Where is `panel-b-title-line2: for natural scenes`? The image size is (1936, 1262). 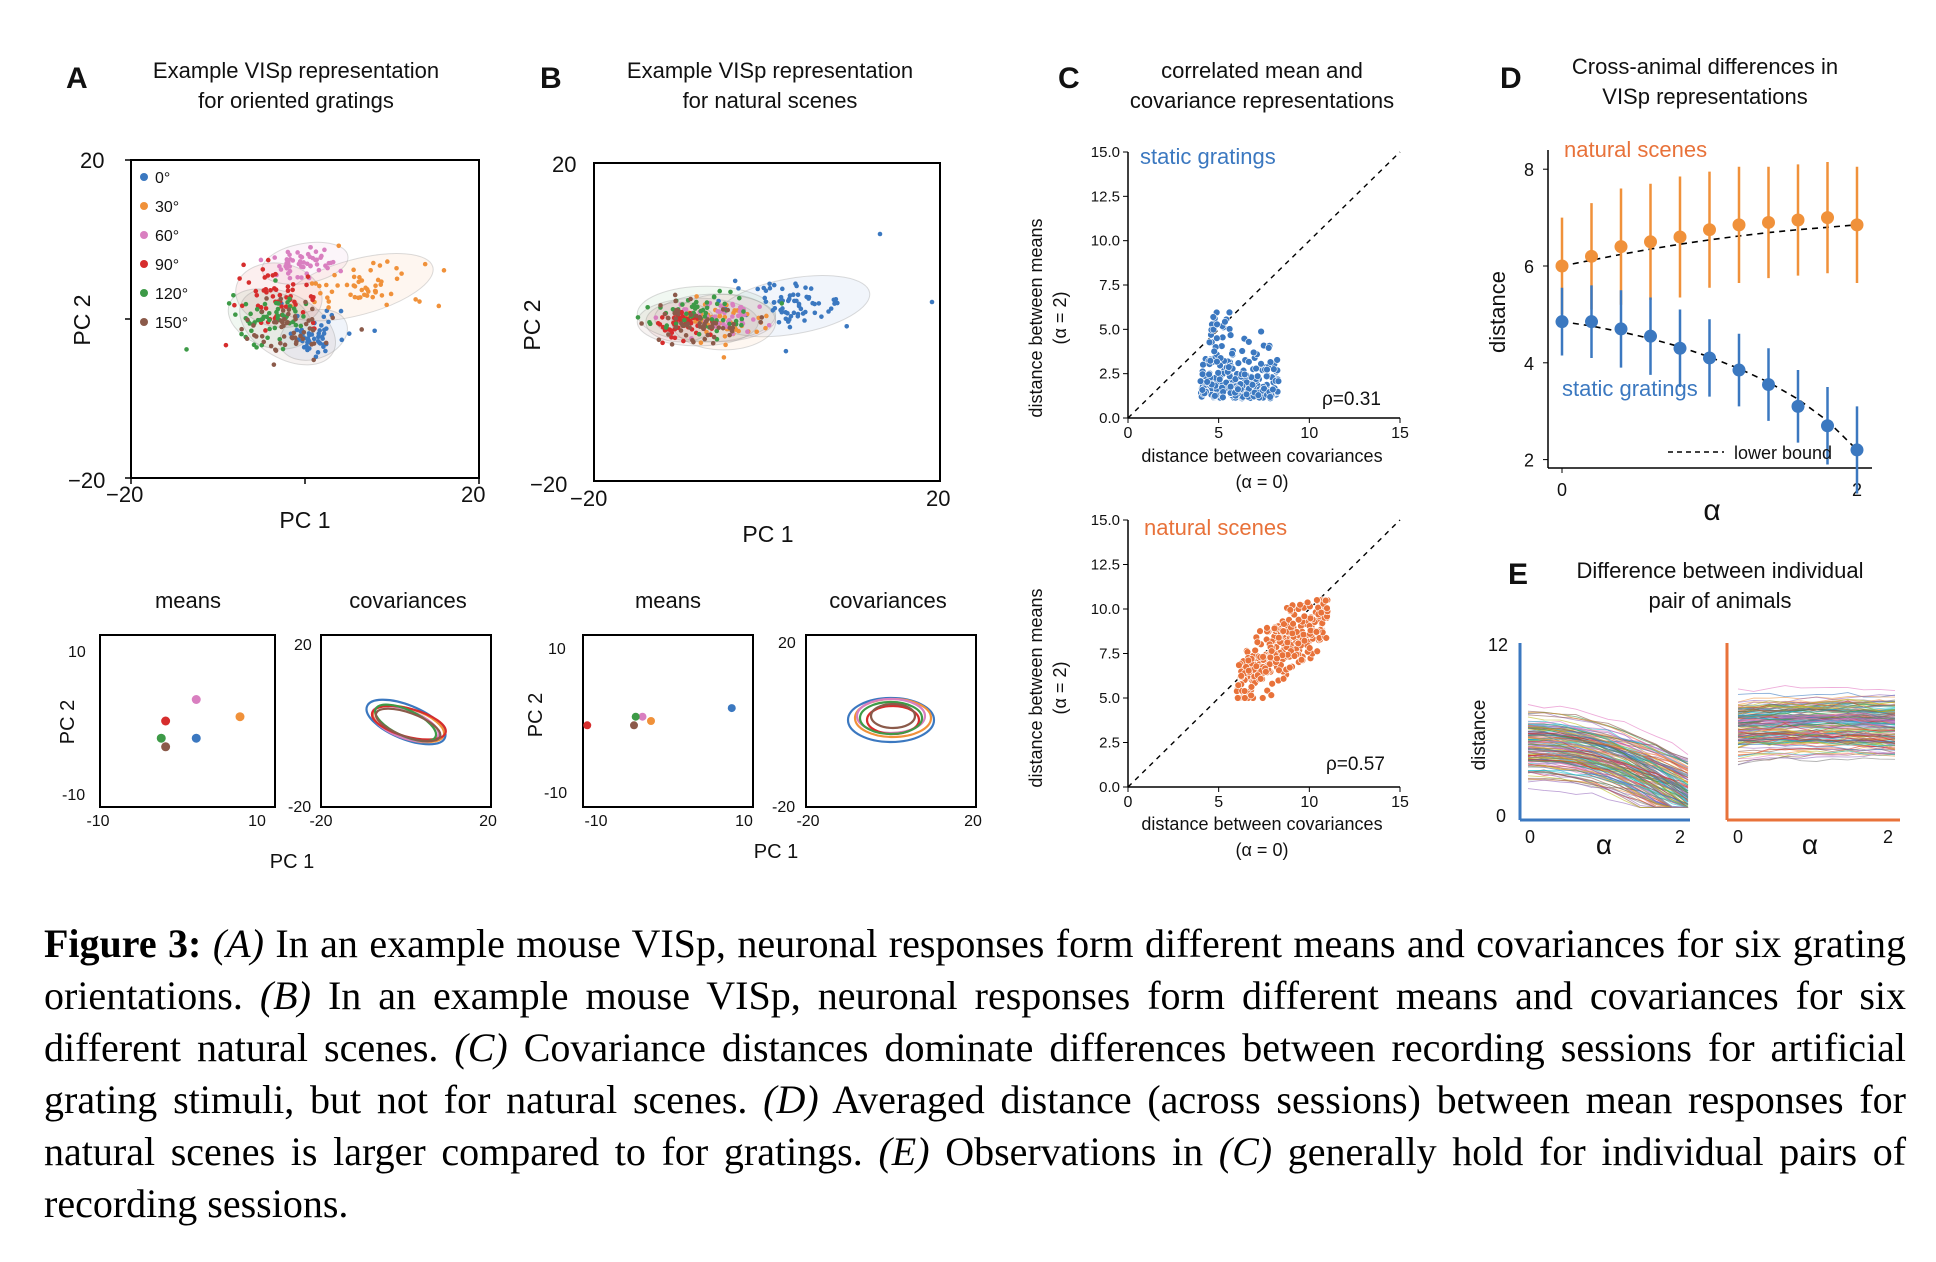
panel-b-title-line2: for natural scenes is located at coordinates (770, 100).